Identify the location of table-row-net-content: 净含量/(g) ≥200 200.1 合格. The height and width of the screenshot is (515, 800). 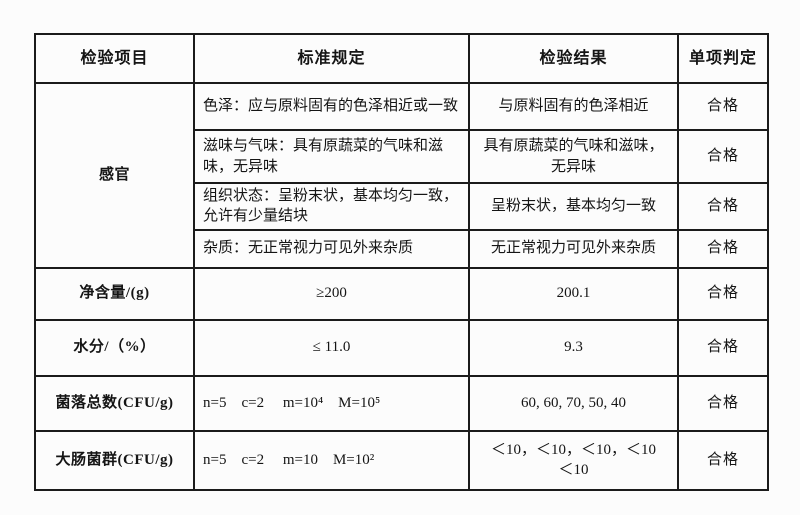
(401, 293).